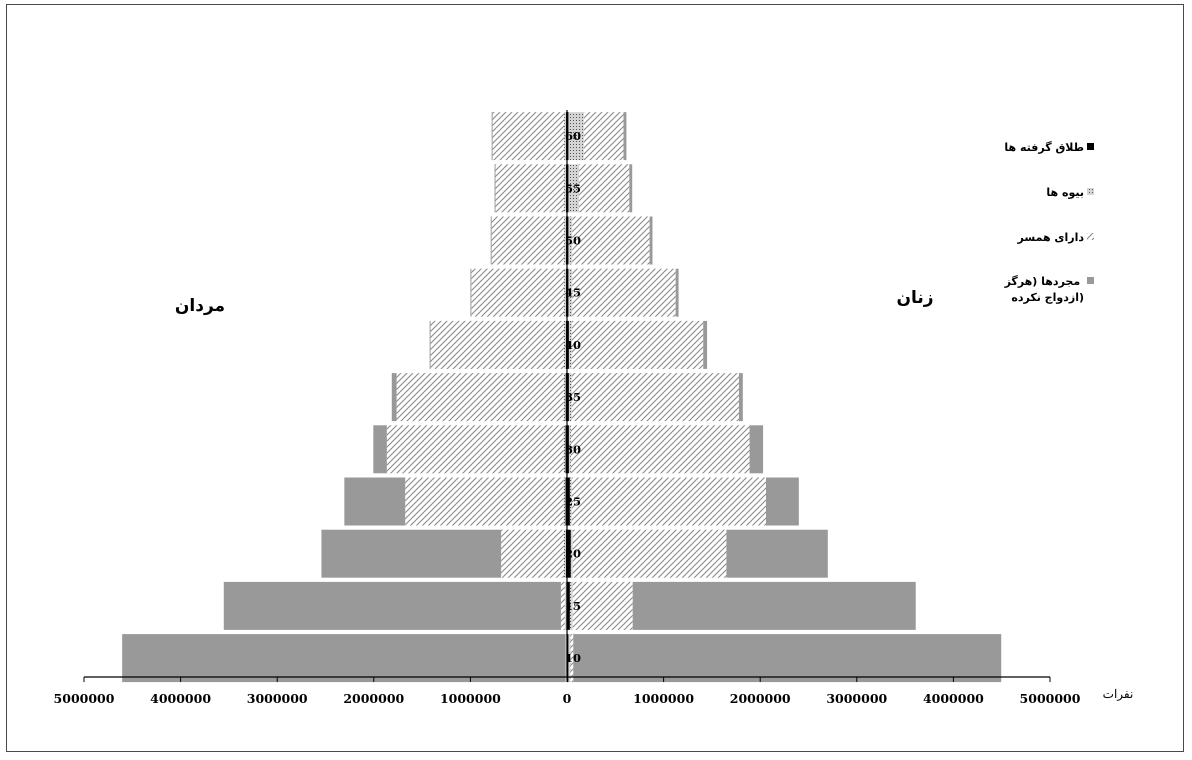 The width and height of the screenshot is (1192, 760). I want to click on women-label: زنان, so click(914, 298).